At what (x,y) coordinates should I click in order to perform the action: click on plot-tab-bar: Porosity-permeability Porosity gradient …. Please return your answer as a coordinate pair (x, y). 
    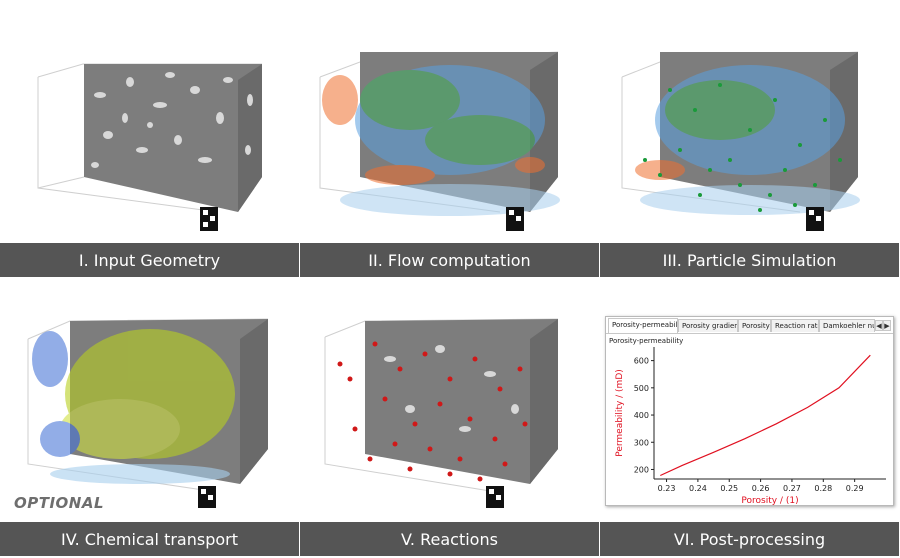
    Looking at the image, I should click on (749, 326).